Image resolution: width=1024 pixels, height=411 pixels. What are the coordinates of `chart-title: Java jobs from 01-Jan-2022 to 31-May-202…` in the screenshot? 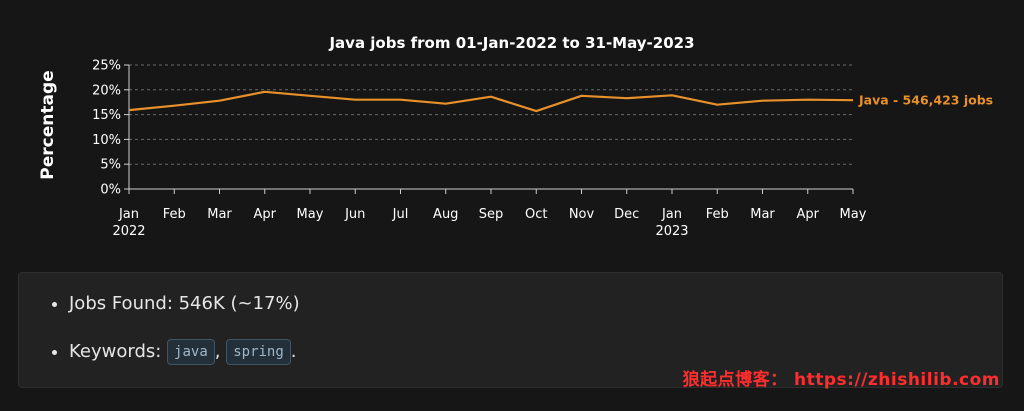 It's located at (511, 43).